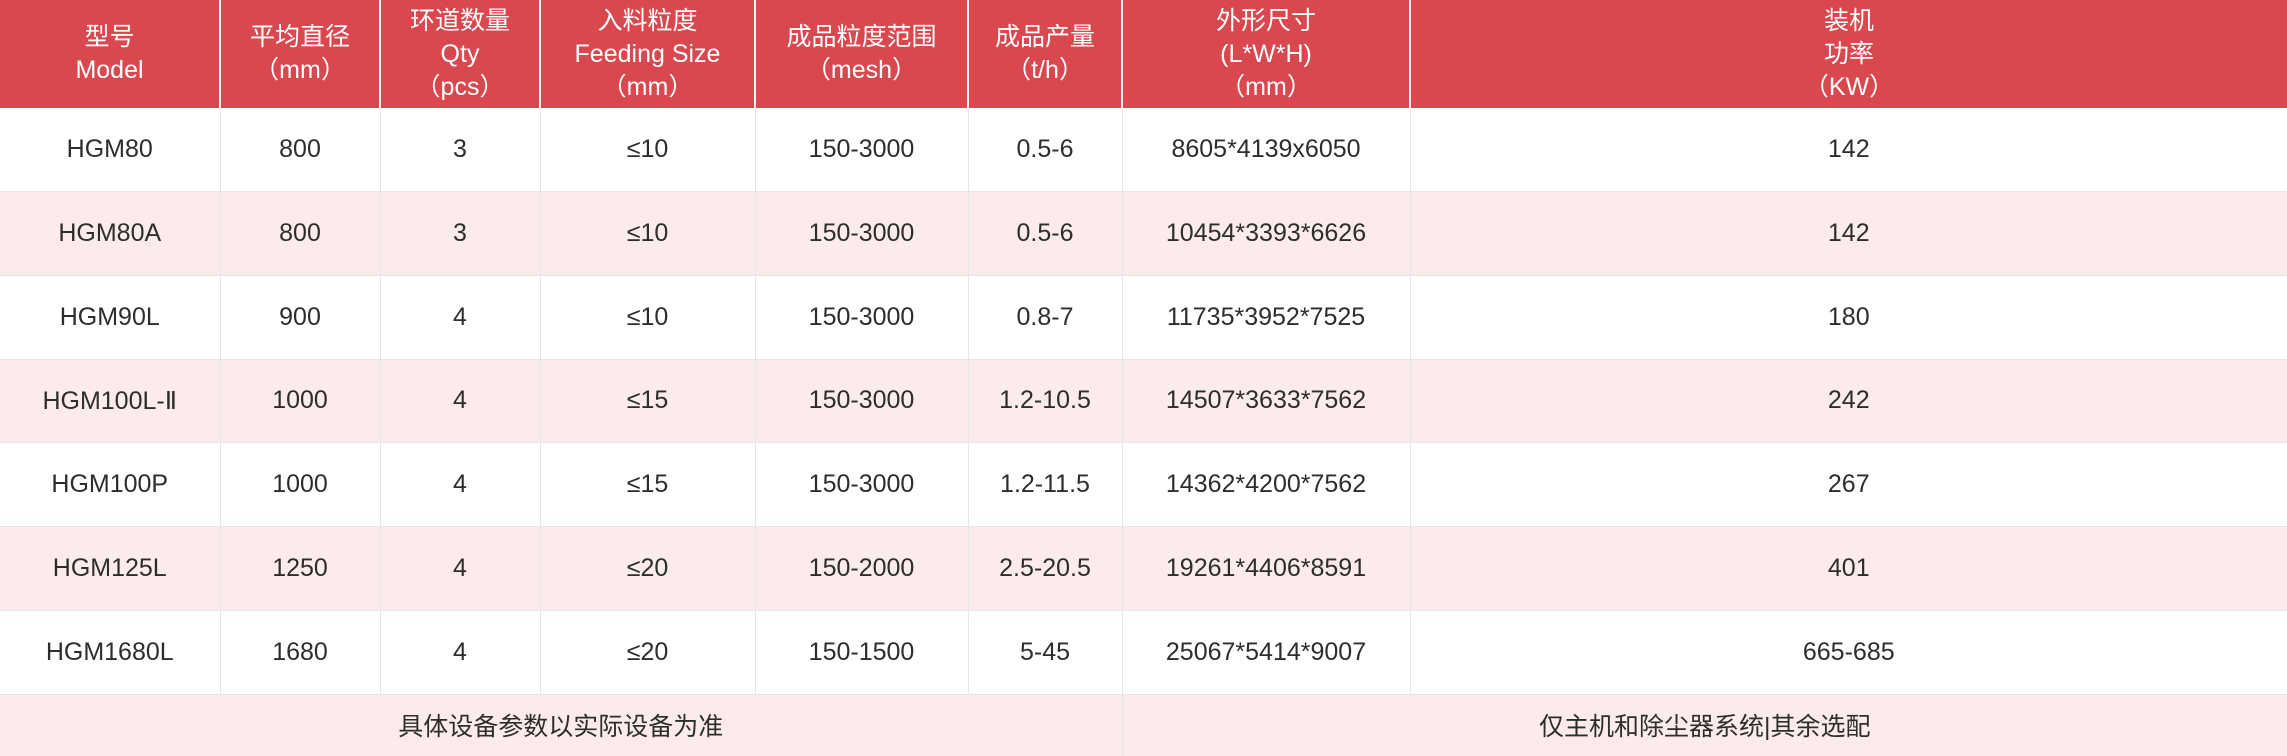 This screenshot has height=756, width=2287. What do you see at coordinates (1045, 568) in the screenshot?
I see `cell-capacity: 2.5-20.5` at bounding box center [1045, 568].